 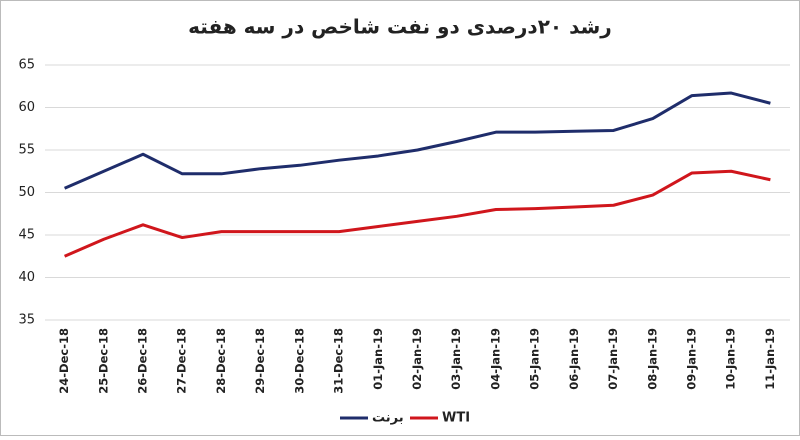 What do you see at coordinates (378, 359) in the screenshot?
I see `x-tick-label: 01-Jan-19` at bounding box center [378, 359].